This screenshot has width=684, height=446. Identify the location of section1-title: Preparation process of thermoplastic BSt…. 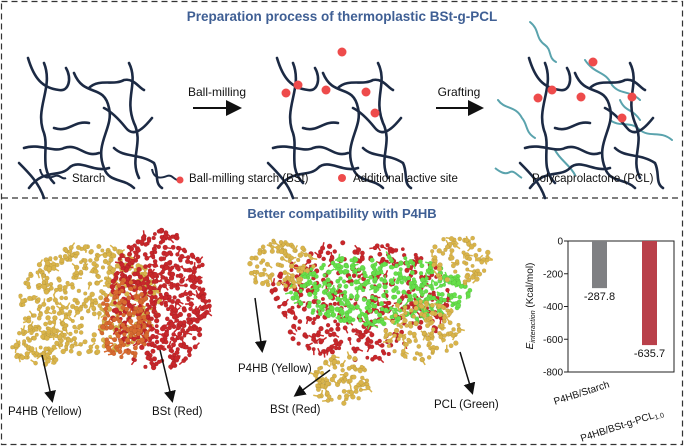
(342, 16).